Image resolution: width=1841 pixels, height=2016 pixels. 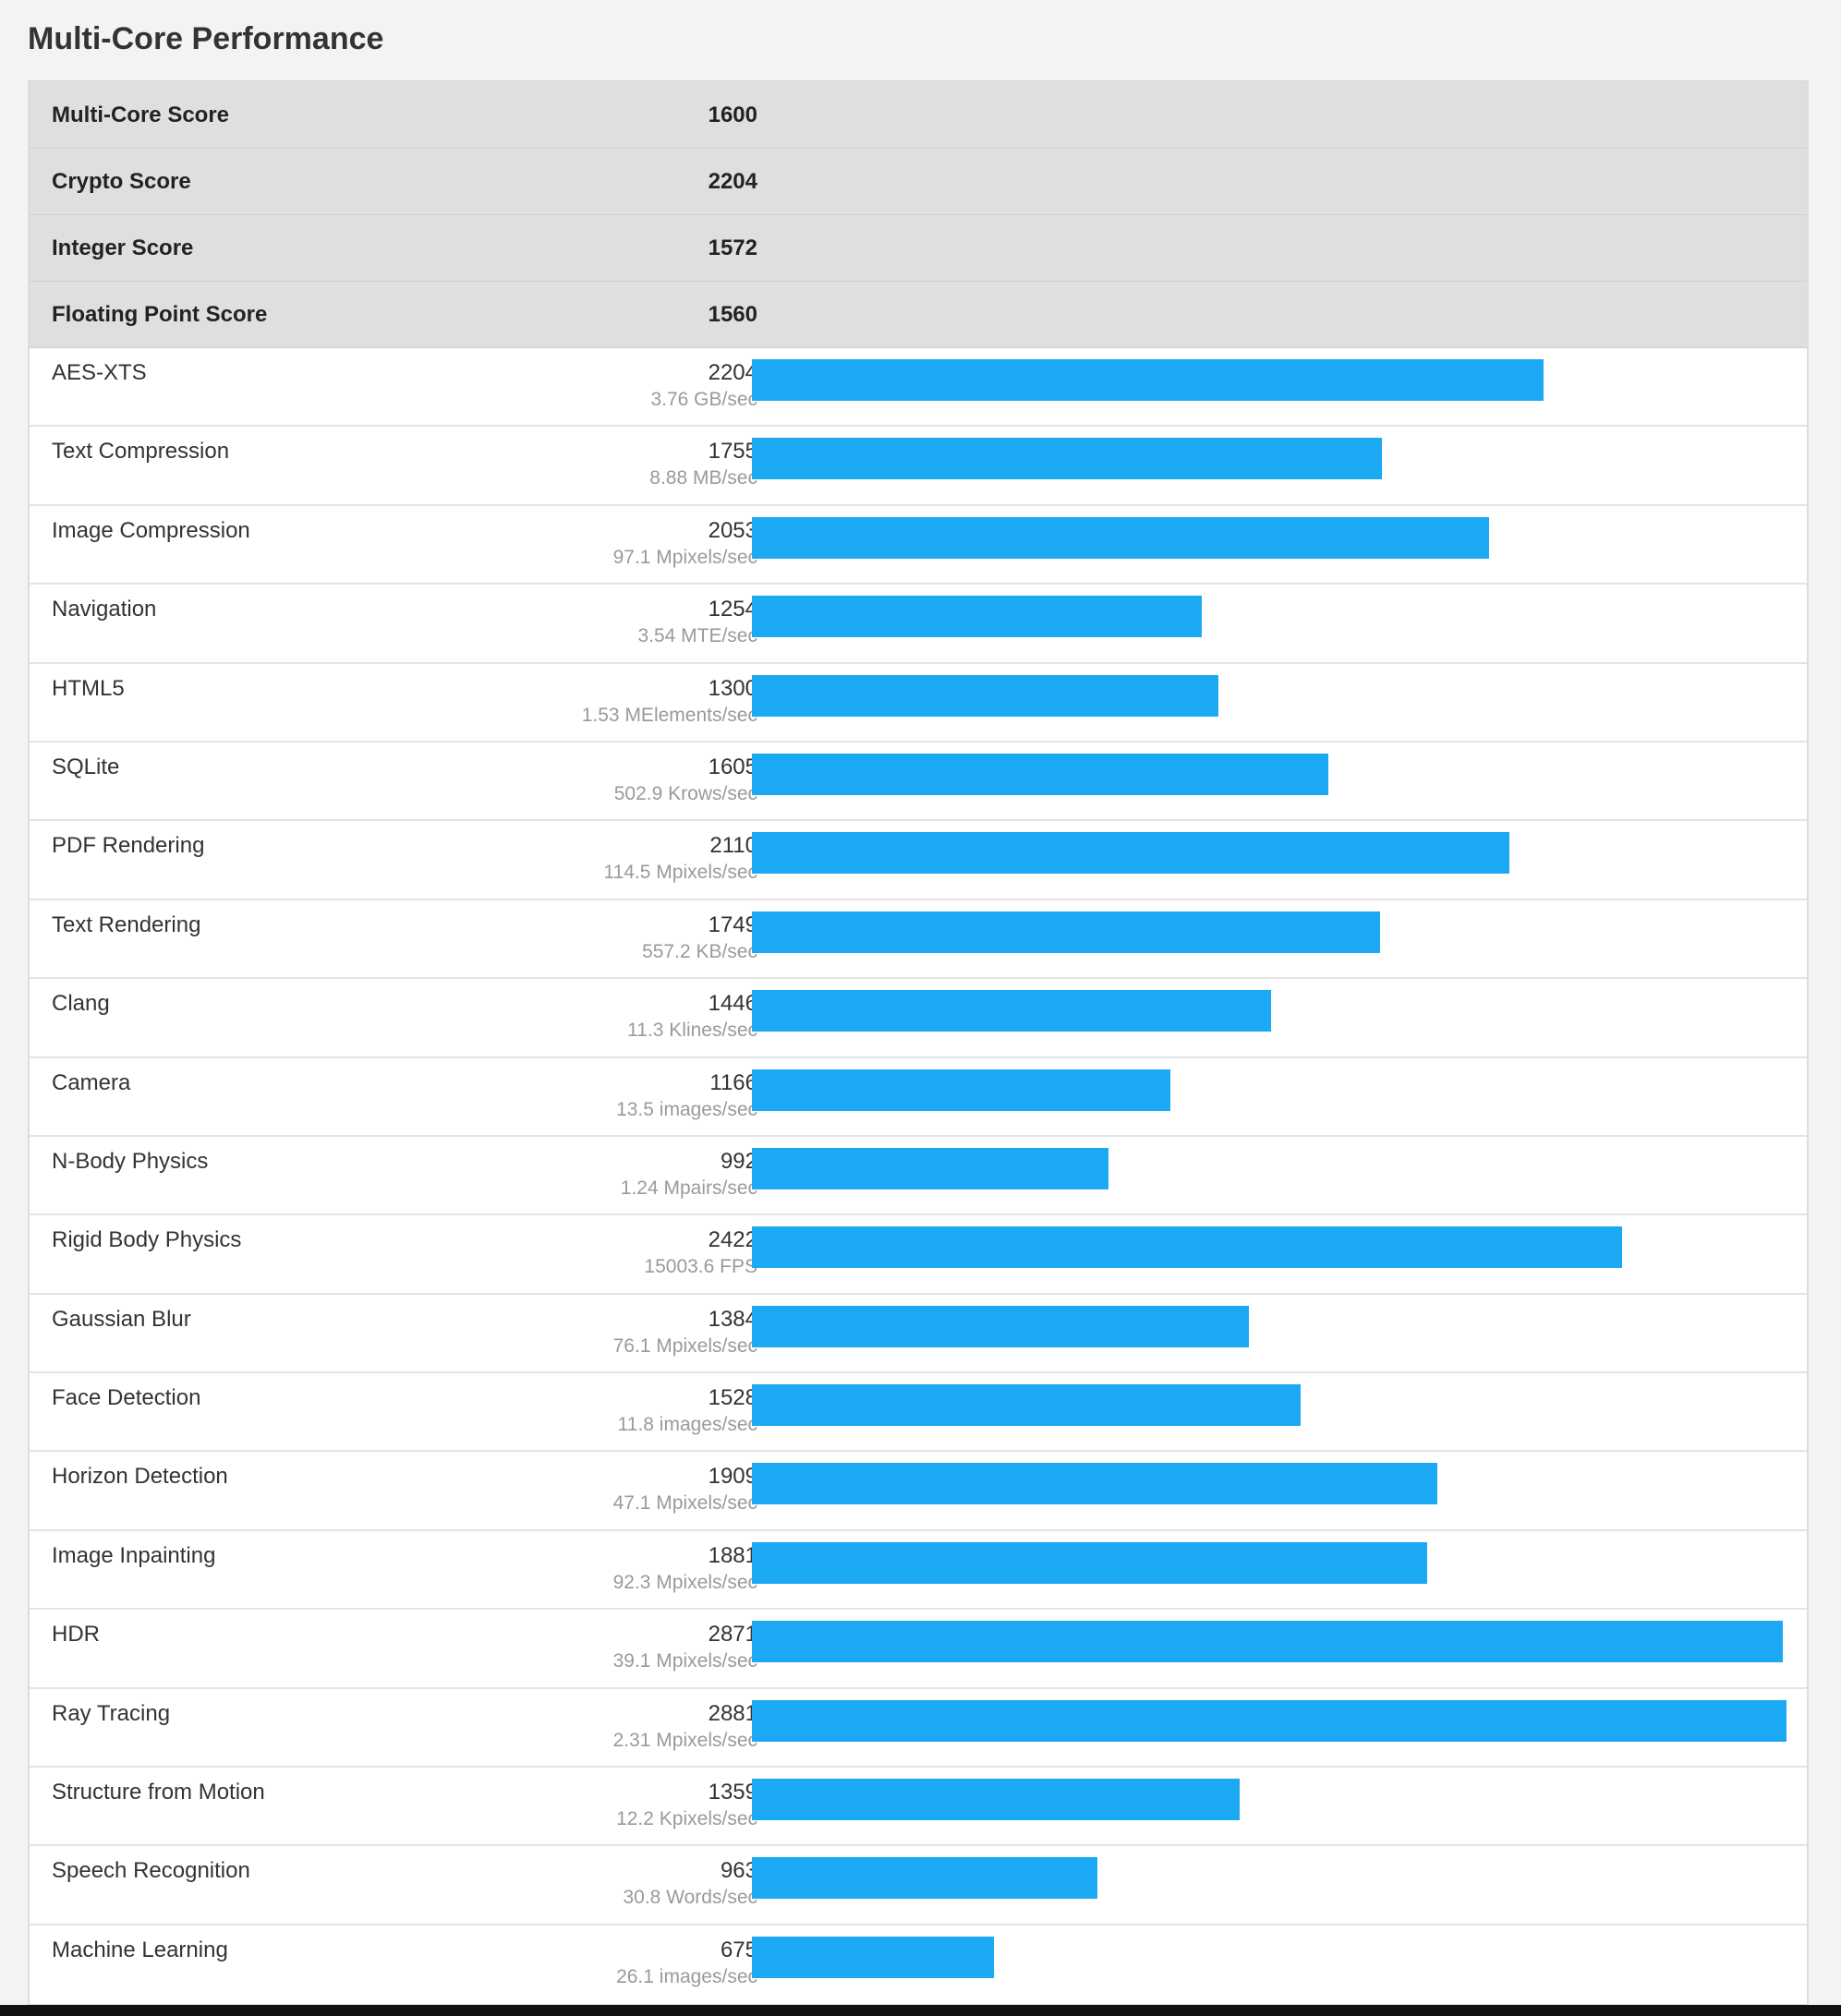 What do you see at coordinates (738, 1161) in the screenshot?
I see `benchmark-score: 992` at bounding box center [738, 1161].